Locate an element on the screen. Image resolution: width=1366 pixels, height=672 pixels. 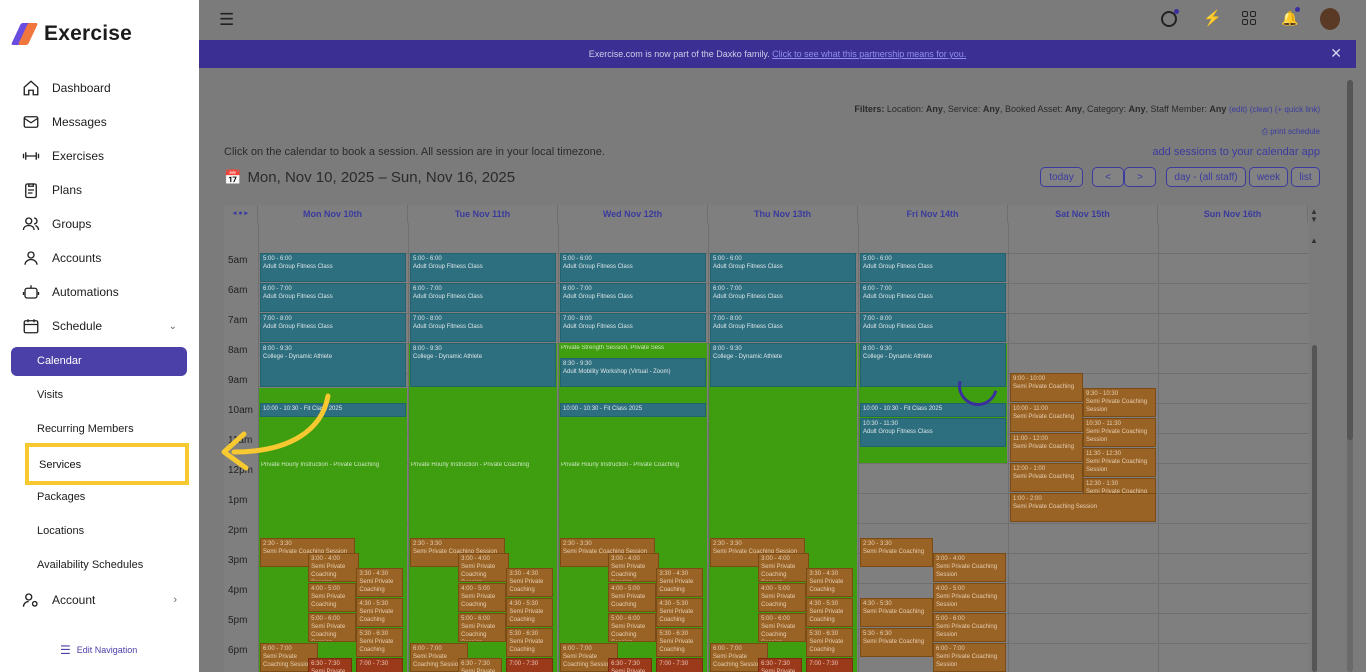
day-all-staff-button: day - (all staff) is located at coordinates (1206, 177).